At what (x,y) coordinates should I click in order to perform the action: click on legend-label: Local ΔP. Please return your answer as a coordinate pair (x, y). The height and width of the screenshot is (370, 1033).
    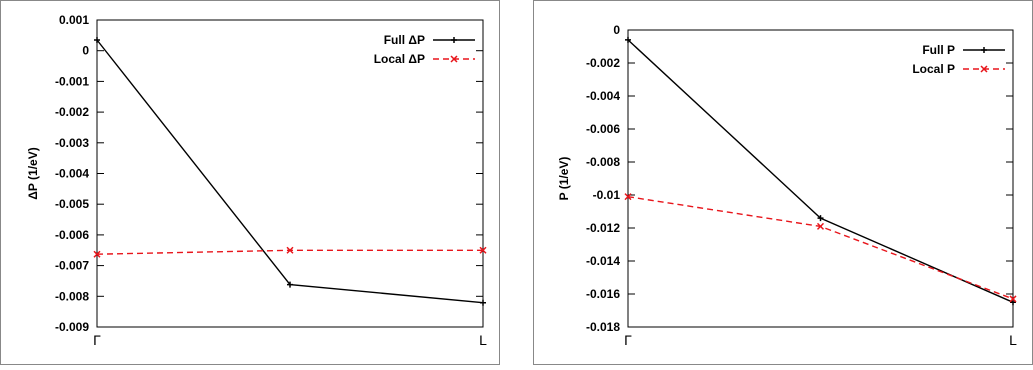
    Looking at the image, I should click on (399, 59).